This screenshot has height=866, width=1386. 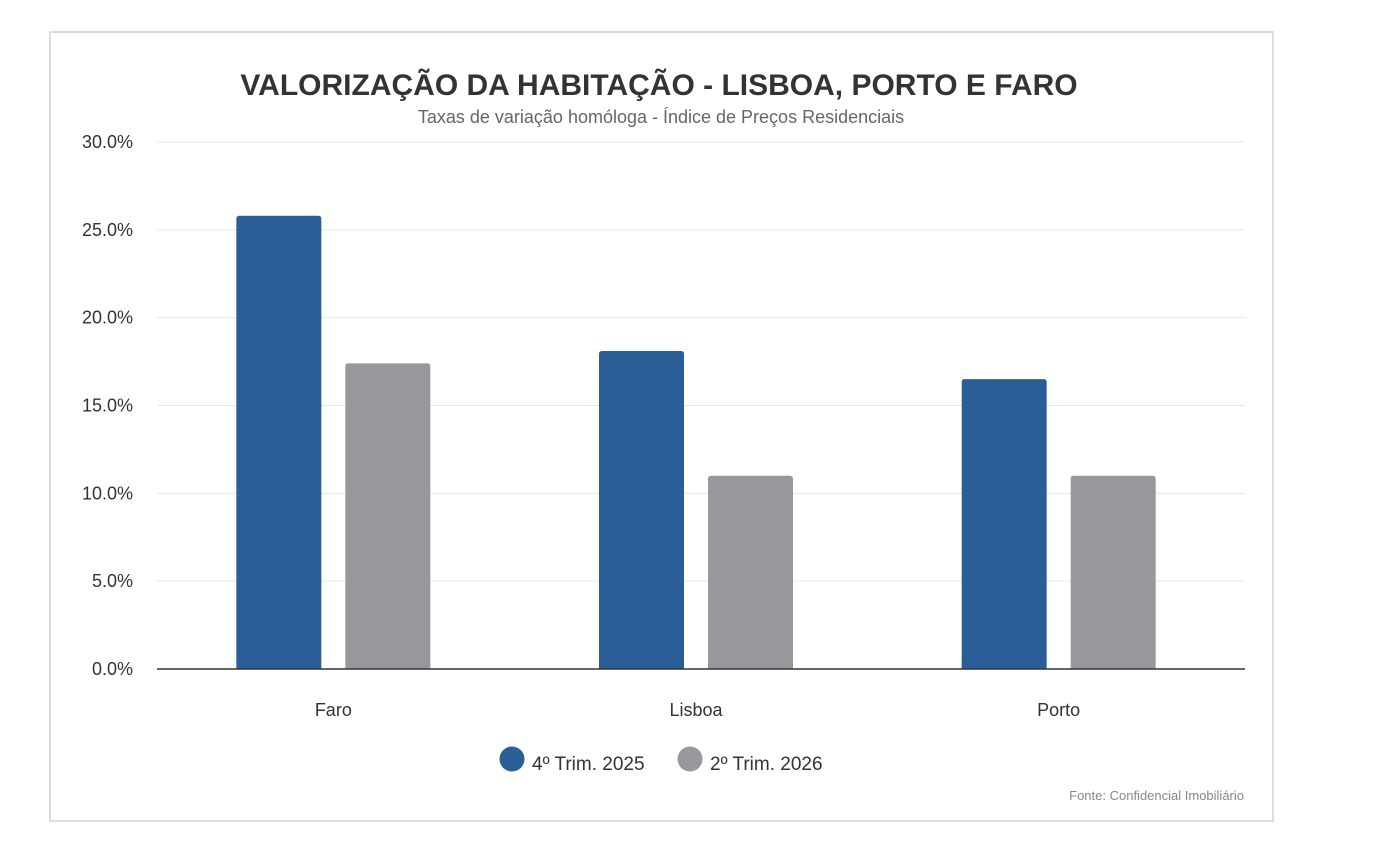 What do you see at coordinates (107, 142) in the screenshot?
I see `y-tick-label: 30.0%` at bounding box center [107, 142].